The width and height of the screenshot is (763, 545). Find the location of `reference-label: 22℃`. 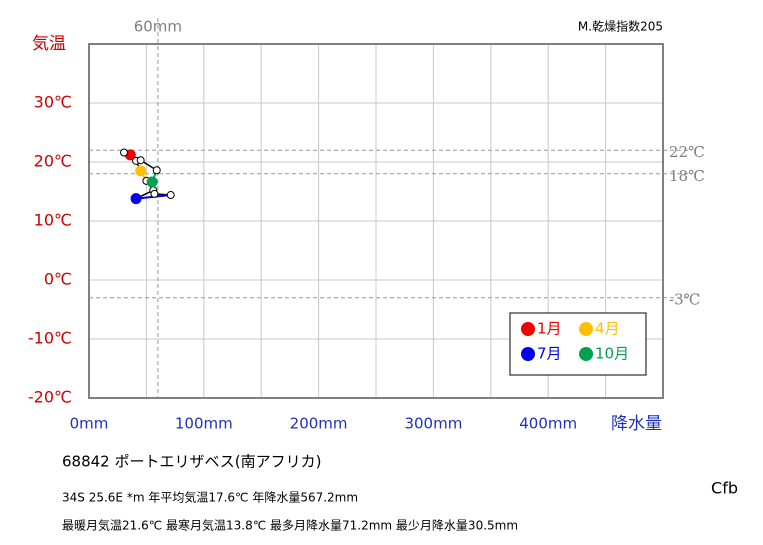

reference-label: 22℃ is located at coordinates (687, 152).